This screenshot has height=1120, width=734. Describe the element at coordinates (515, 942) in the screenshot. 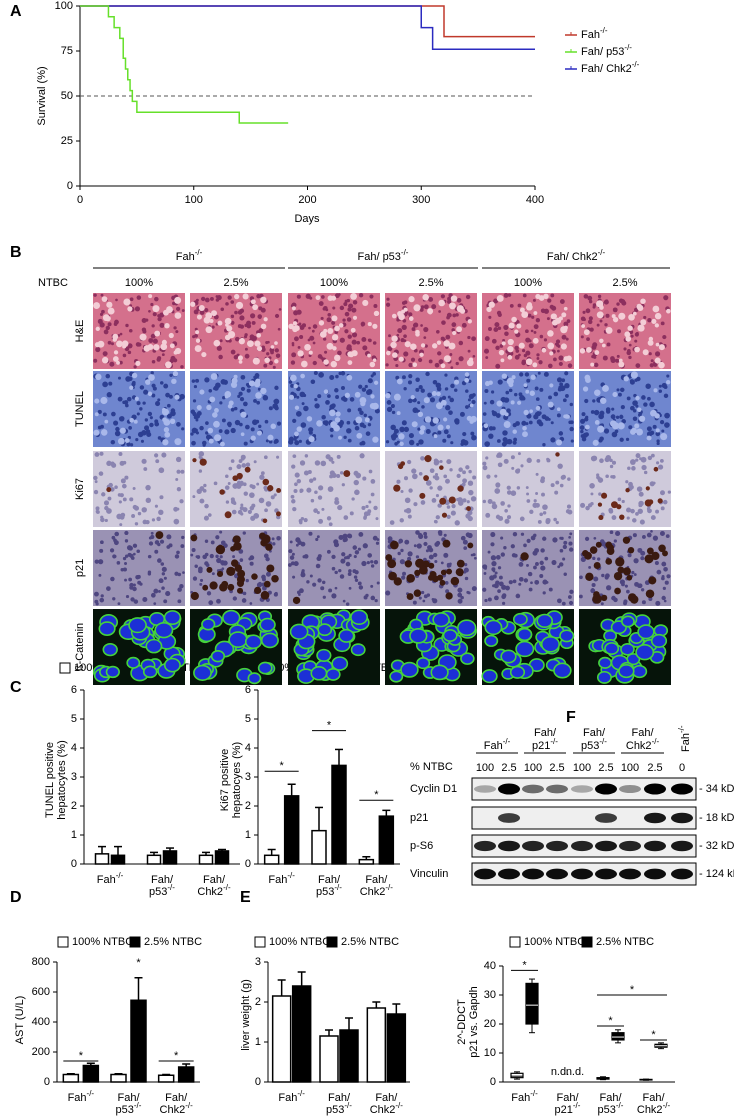

I see `legend-swatch` at that location.